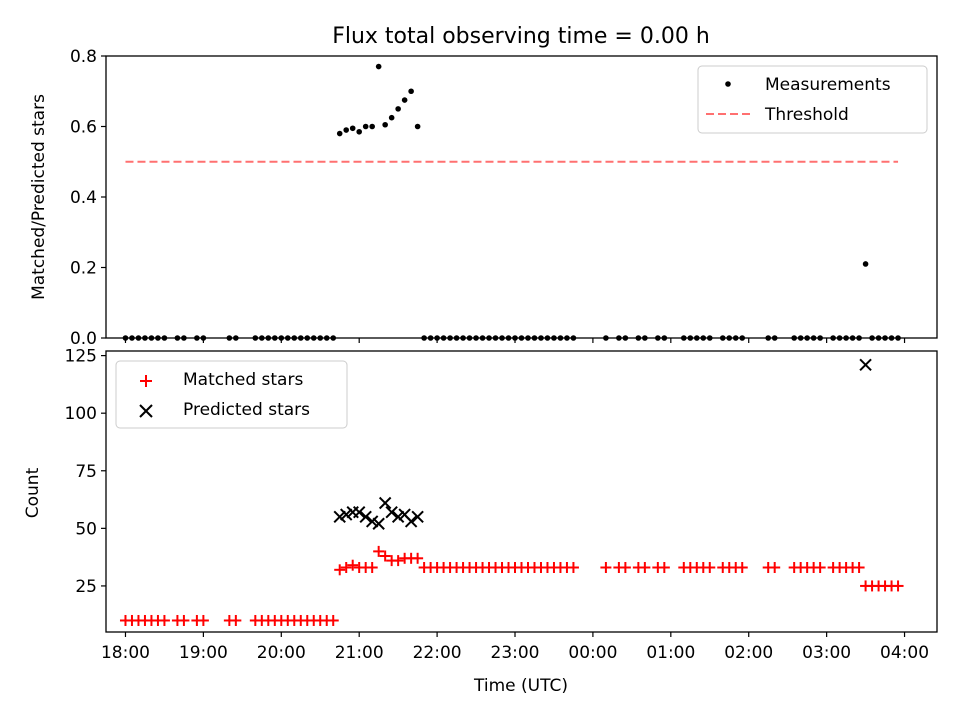  Describe the element at coordinates (515, 653) in the screenshot. I see `bottom-x-tick-label: 23:00` at that location.